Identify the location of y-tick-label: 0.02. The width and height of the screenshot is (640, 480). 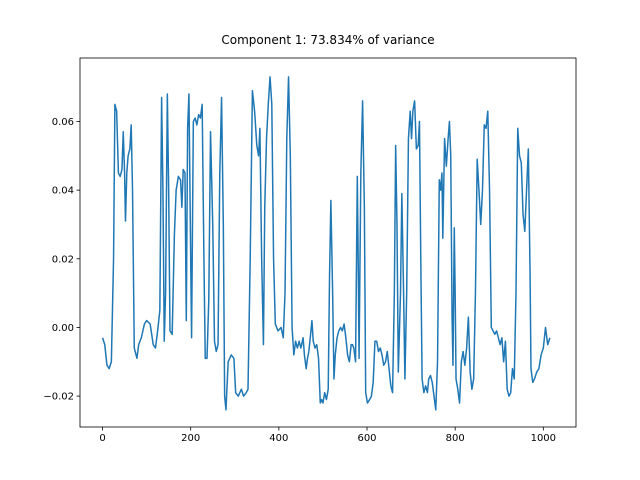
(63, 259).